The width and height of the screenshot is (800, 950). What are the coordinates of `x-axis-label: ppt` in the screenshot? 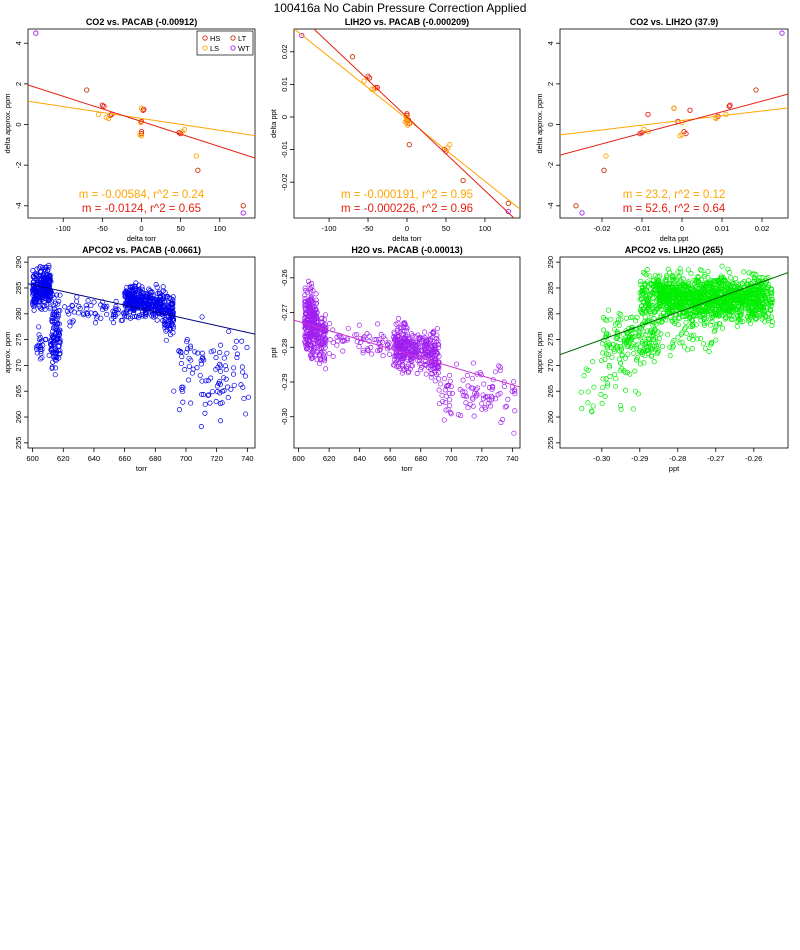 It's located at (674, 468).